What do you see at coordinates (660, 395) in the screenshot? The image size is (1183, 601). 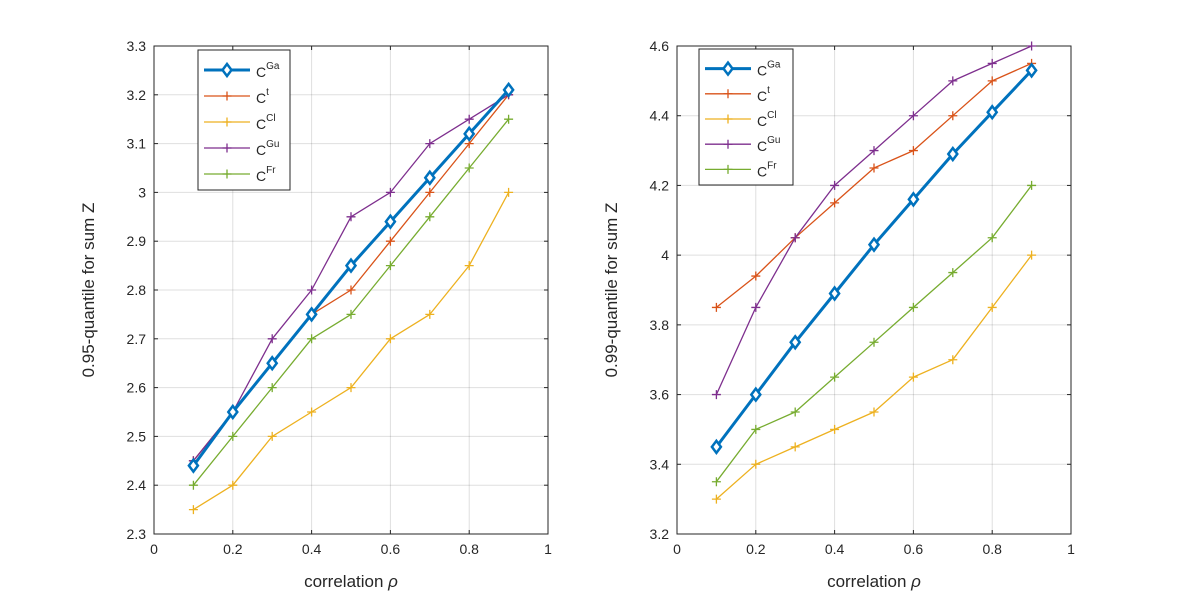 I see `y-tick-label: 3.6` at bounding box center [660, 395].